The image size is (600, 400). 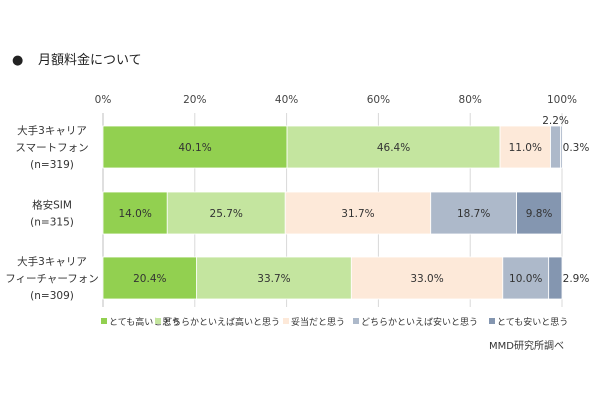 What do you see at coordinates (51, 148) in the screenshot?
I see `category-label: スマートフォン` at bounding box center [51, 148].